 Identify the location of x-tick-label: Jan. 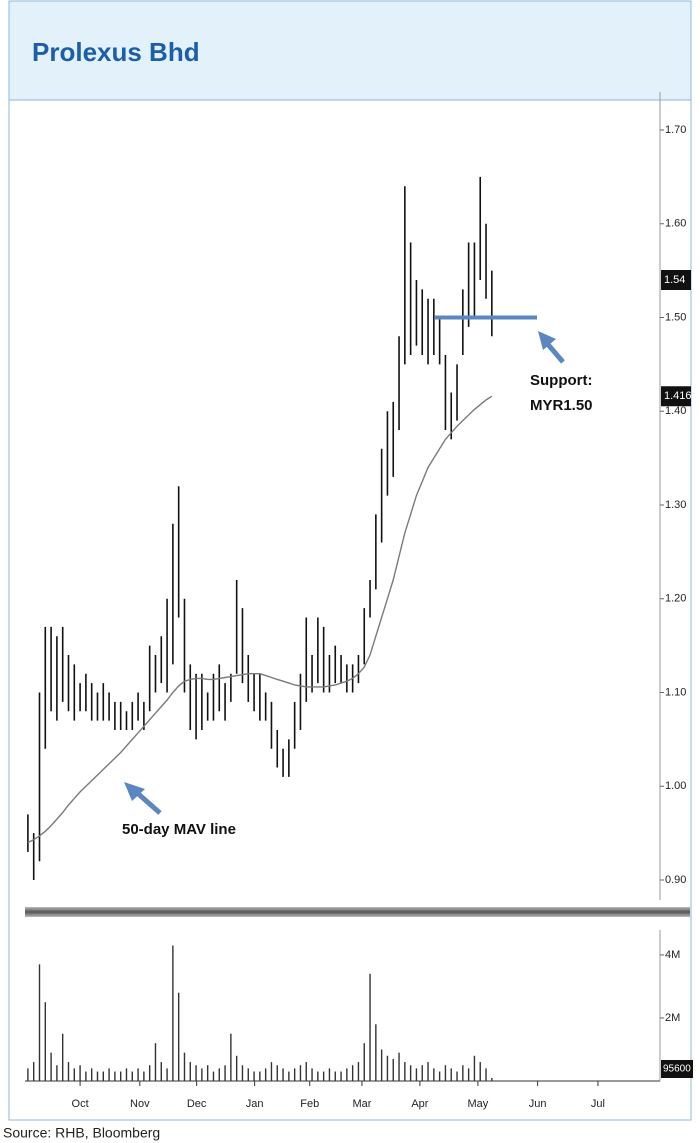
(255, 1104).